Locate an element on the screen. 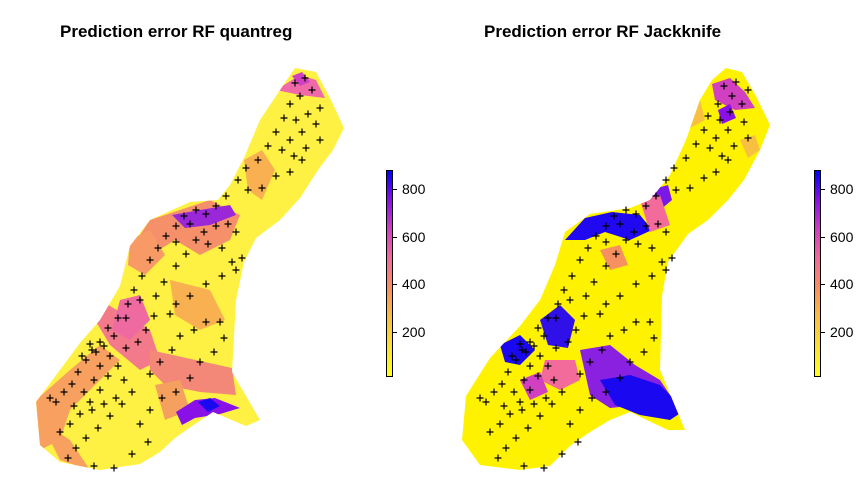 The image size is (864, 480). legend-label-200: 200 is located at coordinates (414, 332).